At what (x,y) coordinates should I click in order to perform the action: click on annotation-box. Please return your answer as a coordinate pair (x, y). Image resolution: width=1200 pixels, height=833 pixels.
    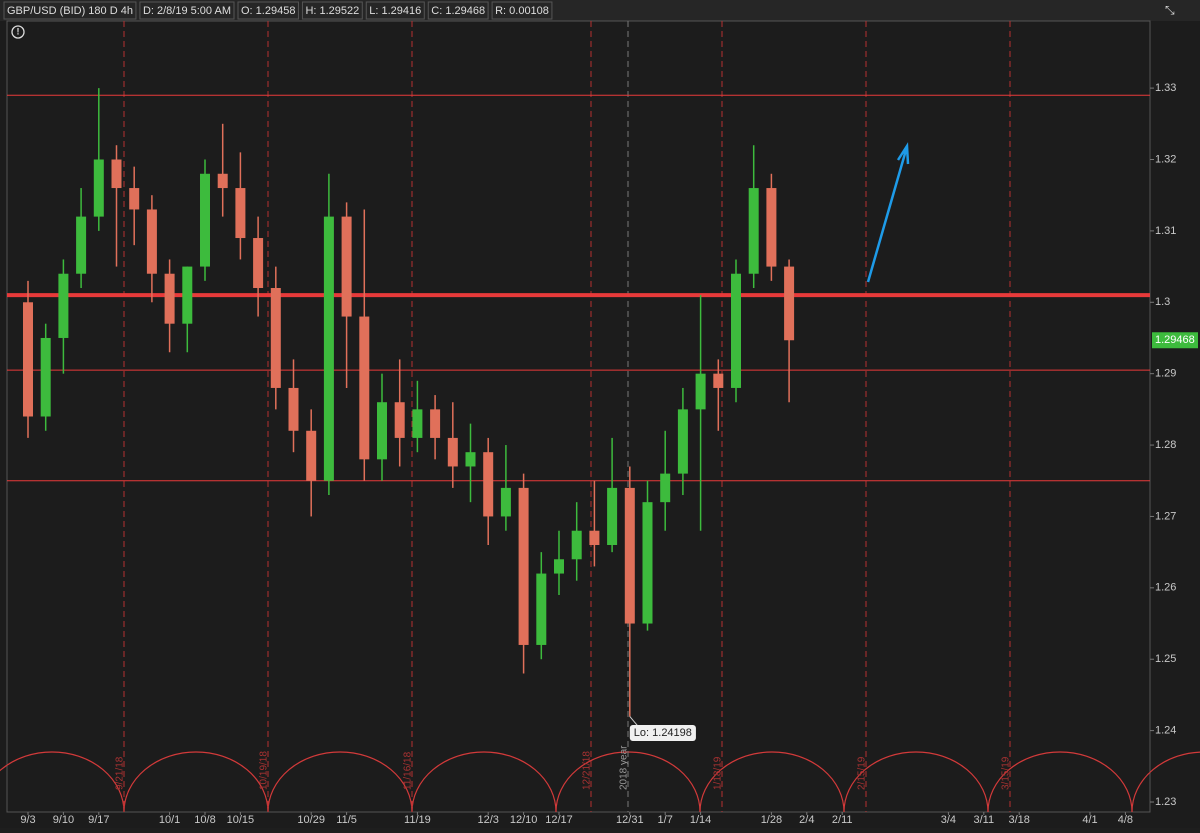
    Looking at the image, I should click on (662, 733).